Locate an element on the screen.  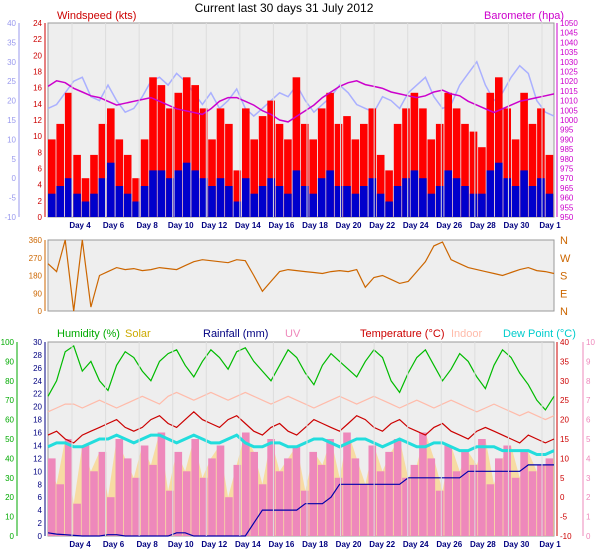
wind-inner-tick: 4 is located at coordinates (40, 185).